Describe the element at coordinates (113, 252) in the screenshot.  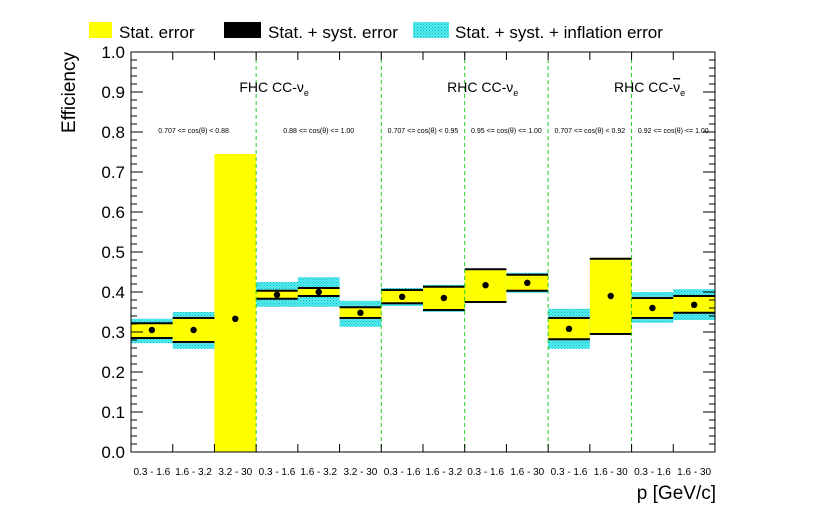
I see `y-tick-label: 0.5` at that location.